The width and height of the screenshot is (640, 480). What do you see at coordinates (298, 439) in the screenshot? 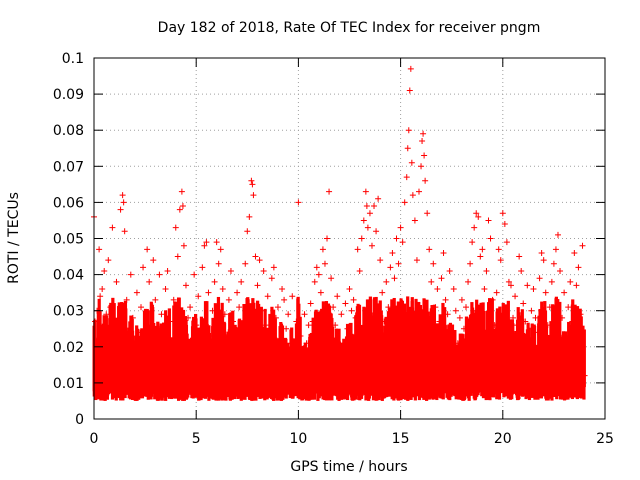
I see `x-tick-label: 10` at bounding box center [298, 439].